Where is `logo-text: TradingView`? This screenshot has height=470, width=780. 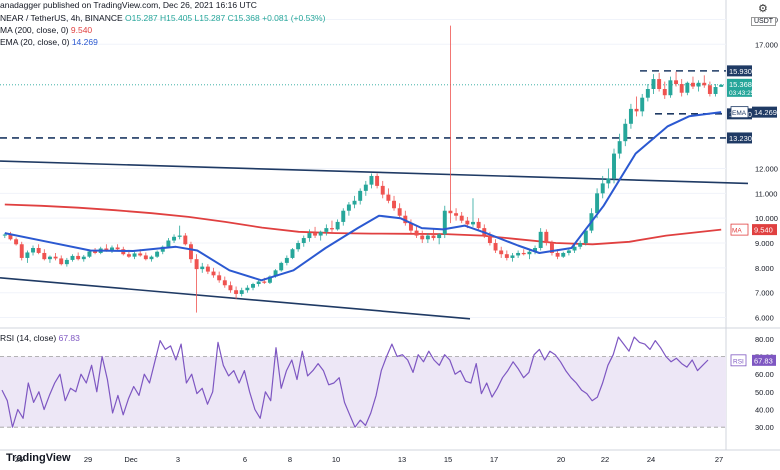
logo-text: TradingView is located at coordinates (38, 458).